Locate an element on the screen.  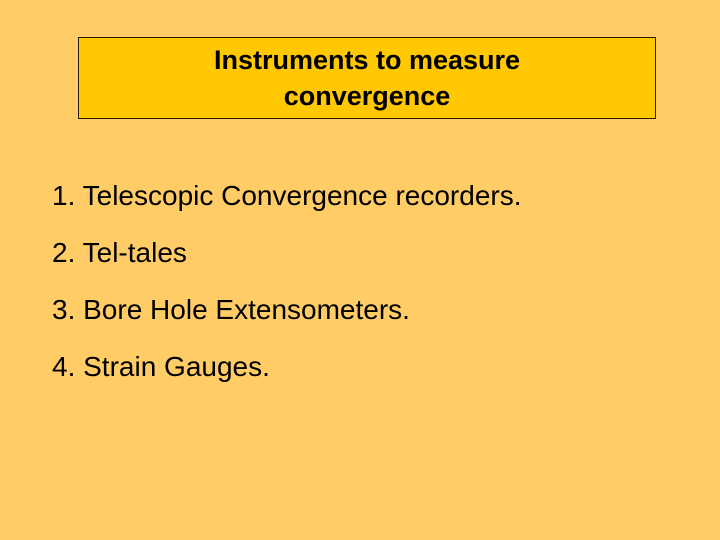
title-line-1: Instruments to measure is located at coordinates (367, 60).